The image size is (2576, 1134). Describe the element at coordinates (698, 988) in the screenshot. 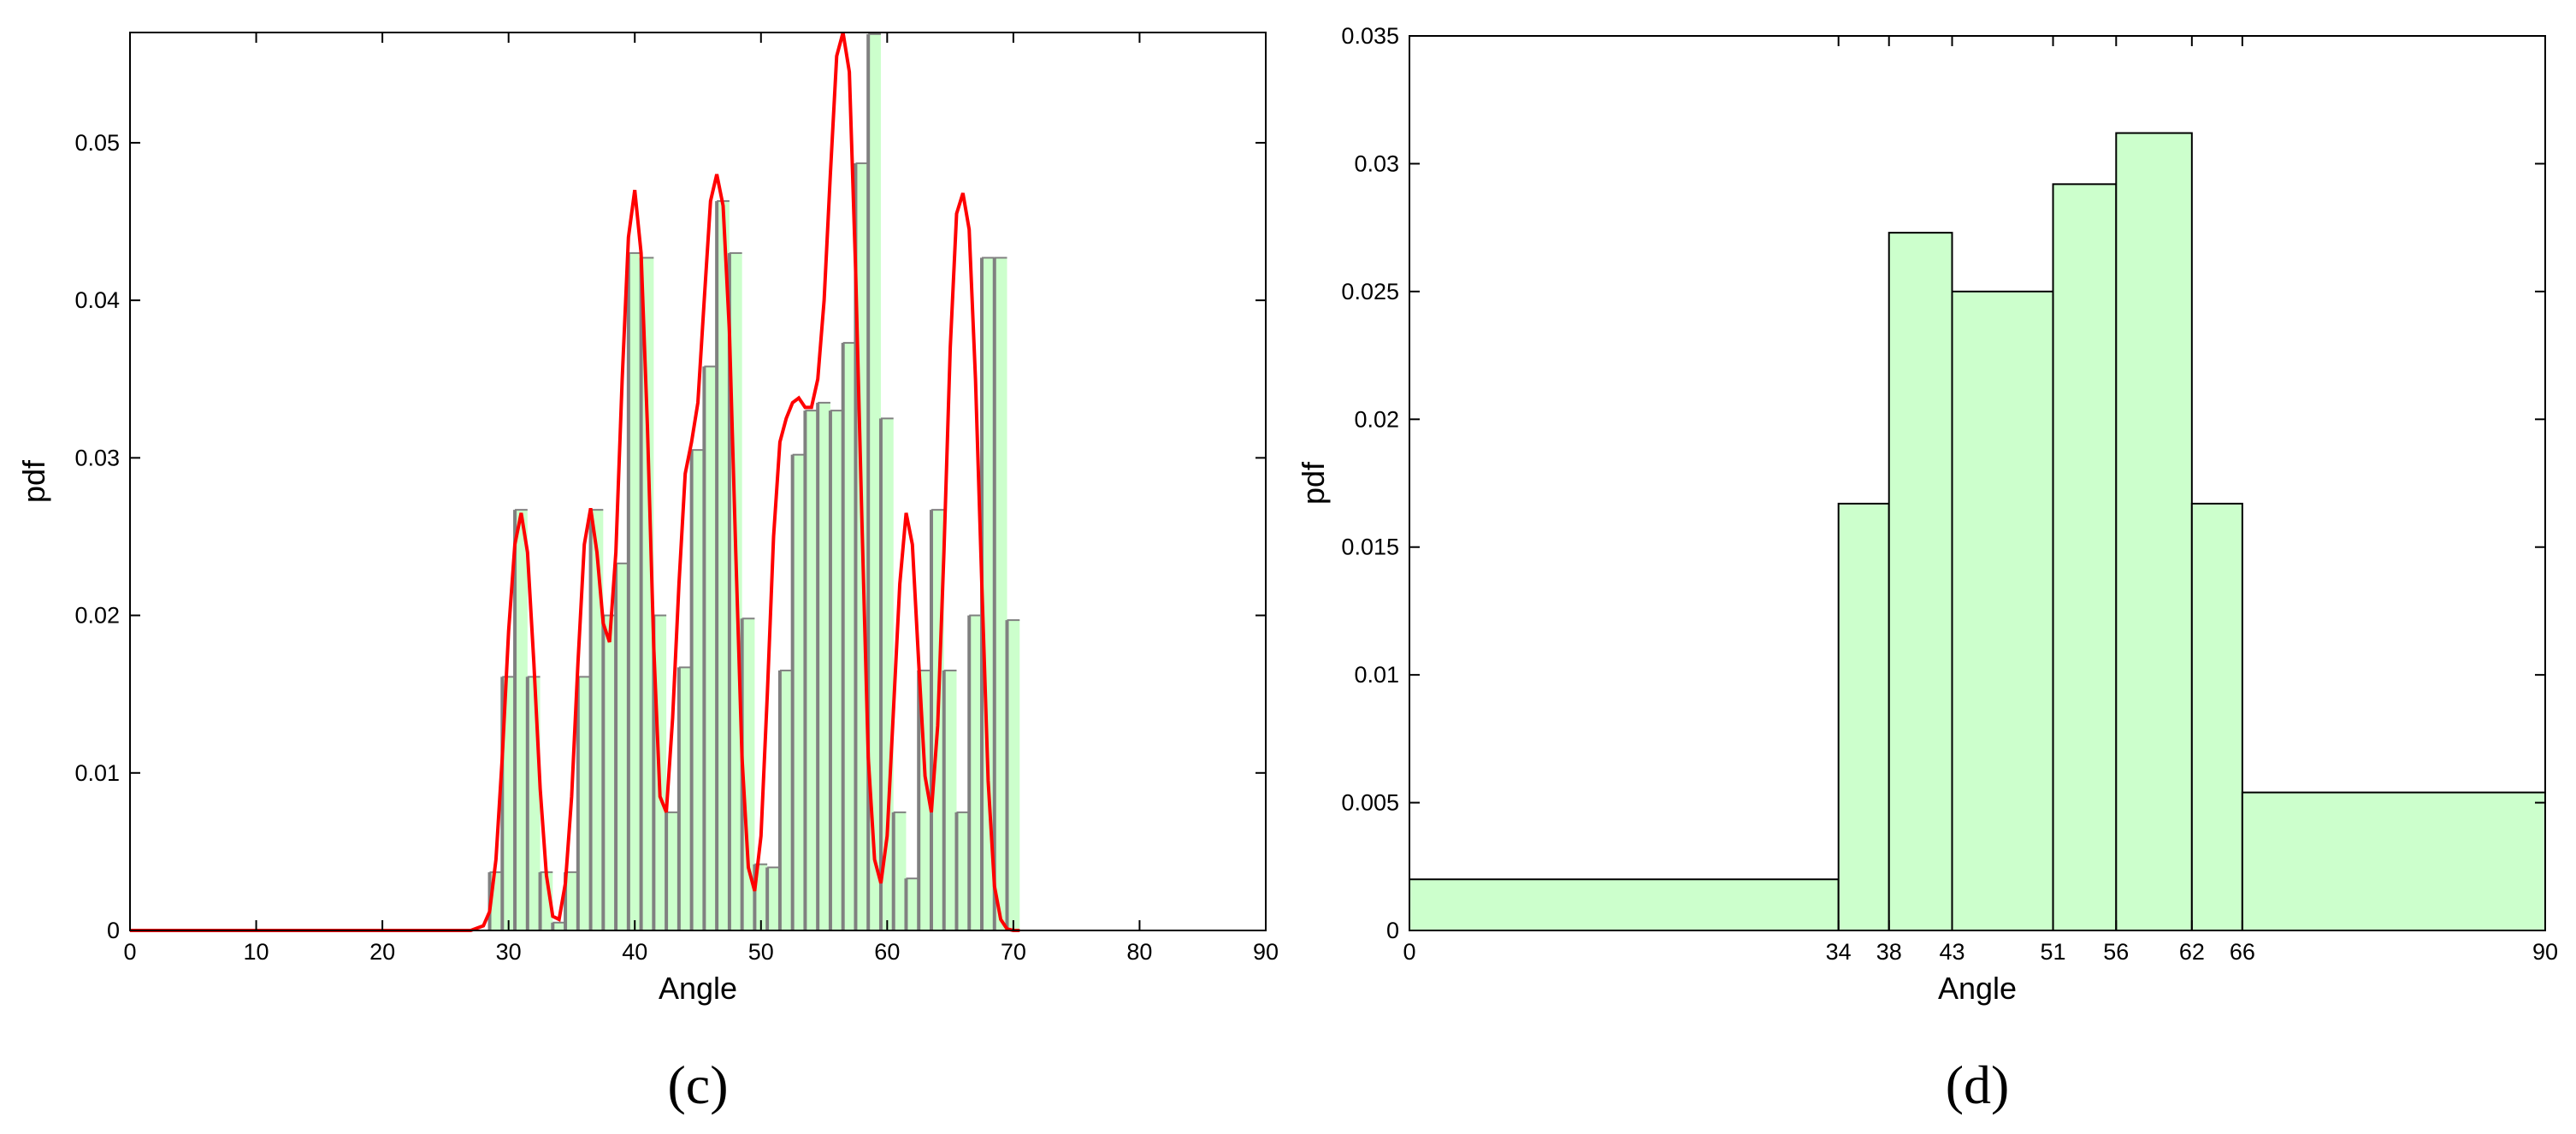

I see `panel-c-xlabel: Angle` at that location.